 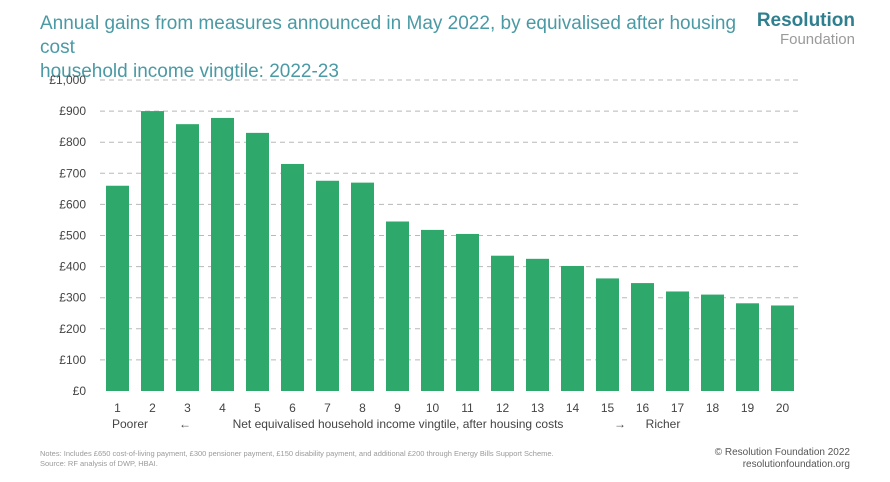 I want to click on x-tick-label: 7, so click(x=327, y=408).